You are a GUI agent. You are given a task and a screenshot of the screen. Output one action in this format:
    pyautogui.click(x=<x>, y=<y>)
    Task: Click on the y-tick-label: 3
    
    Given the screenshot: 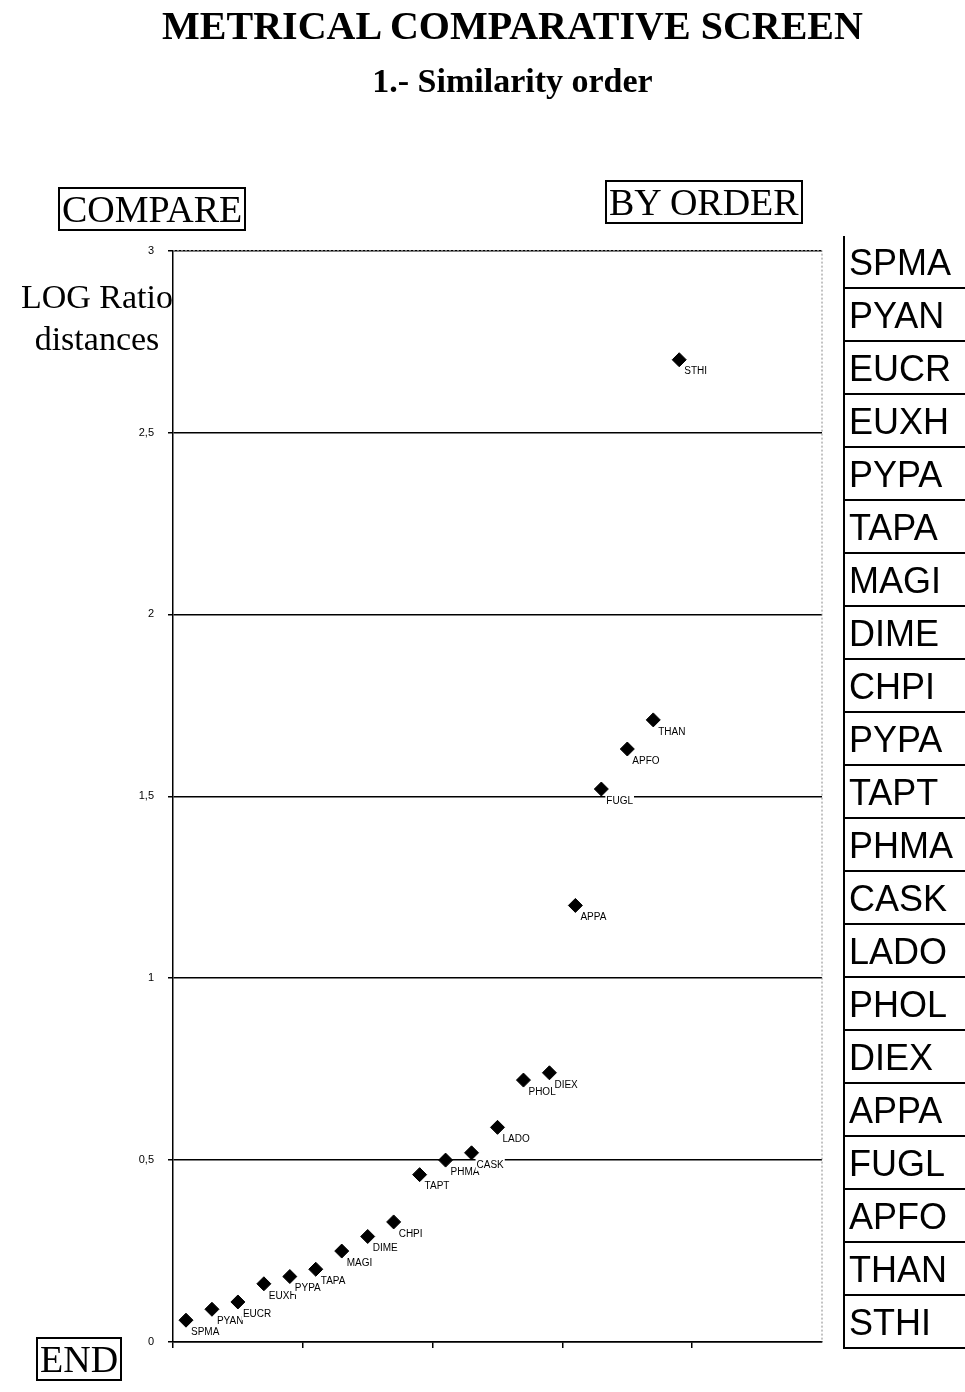 What is the action you would take?
    pyautogui.click(x=150, y=249)
    